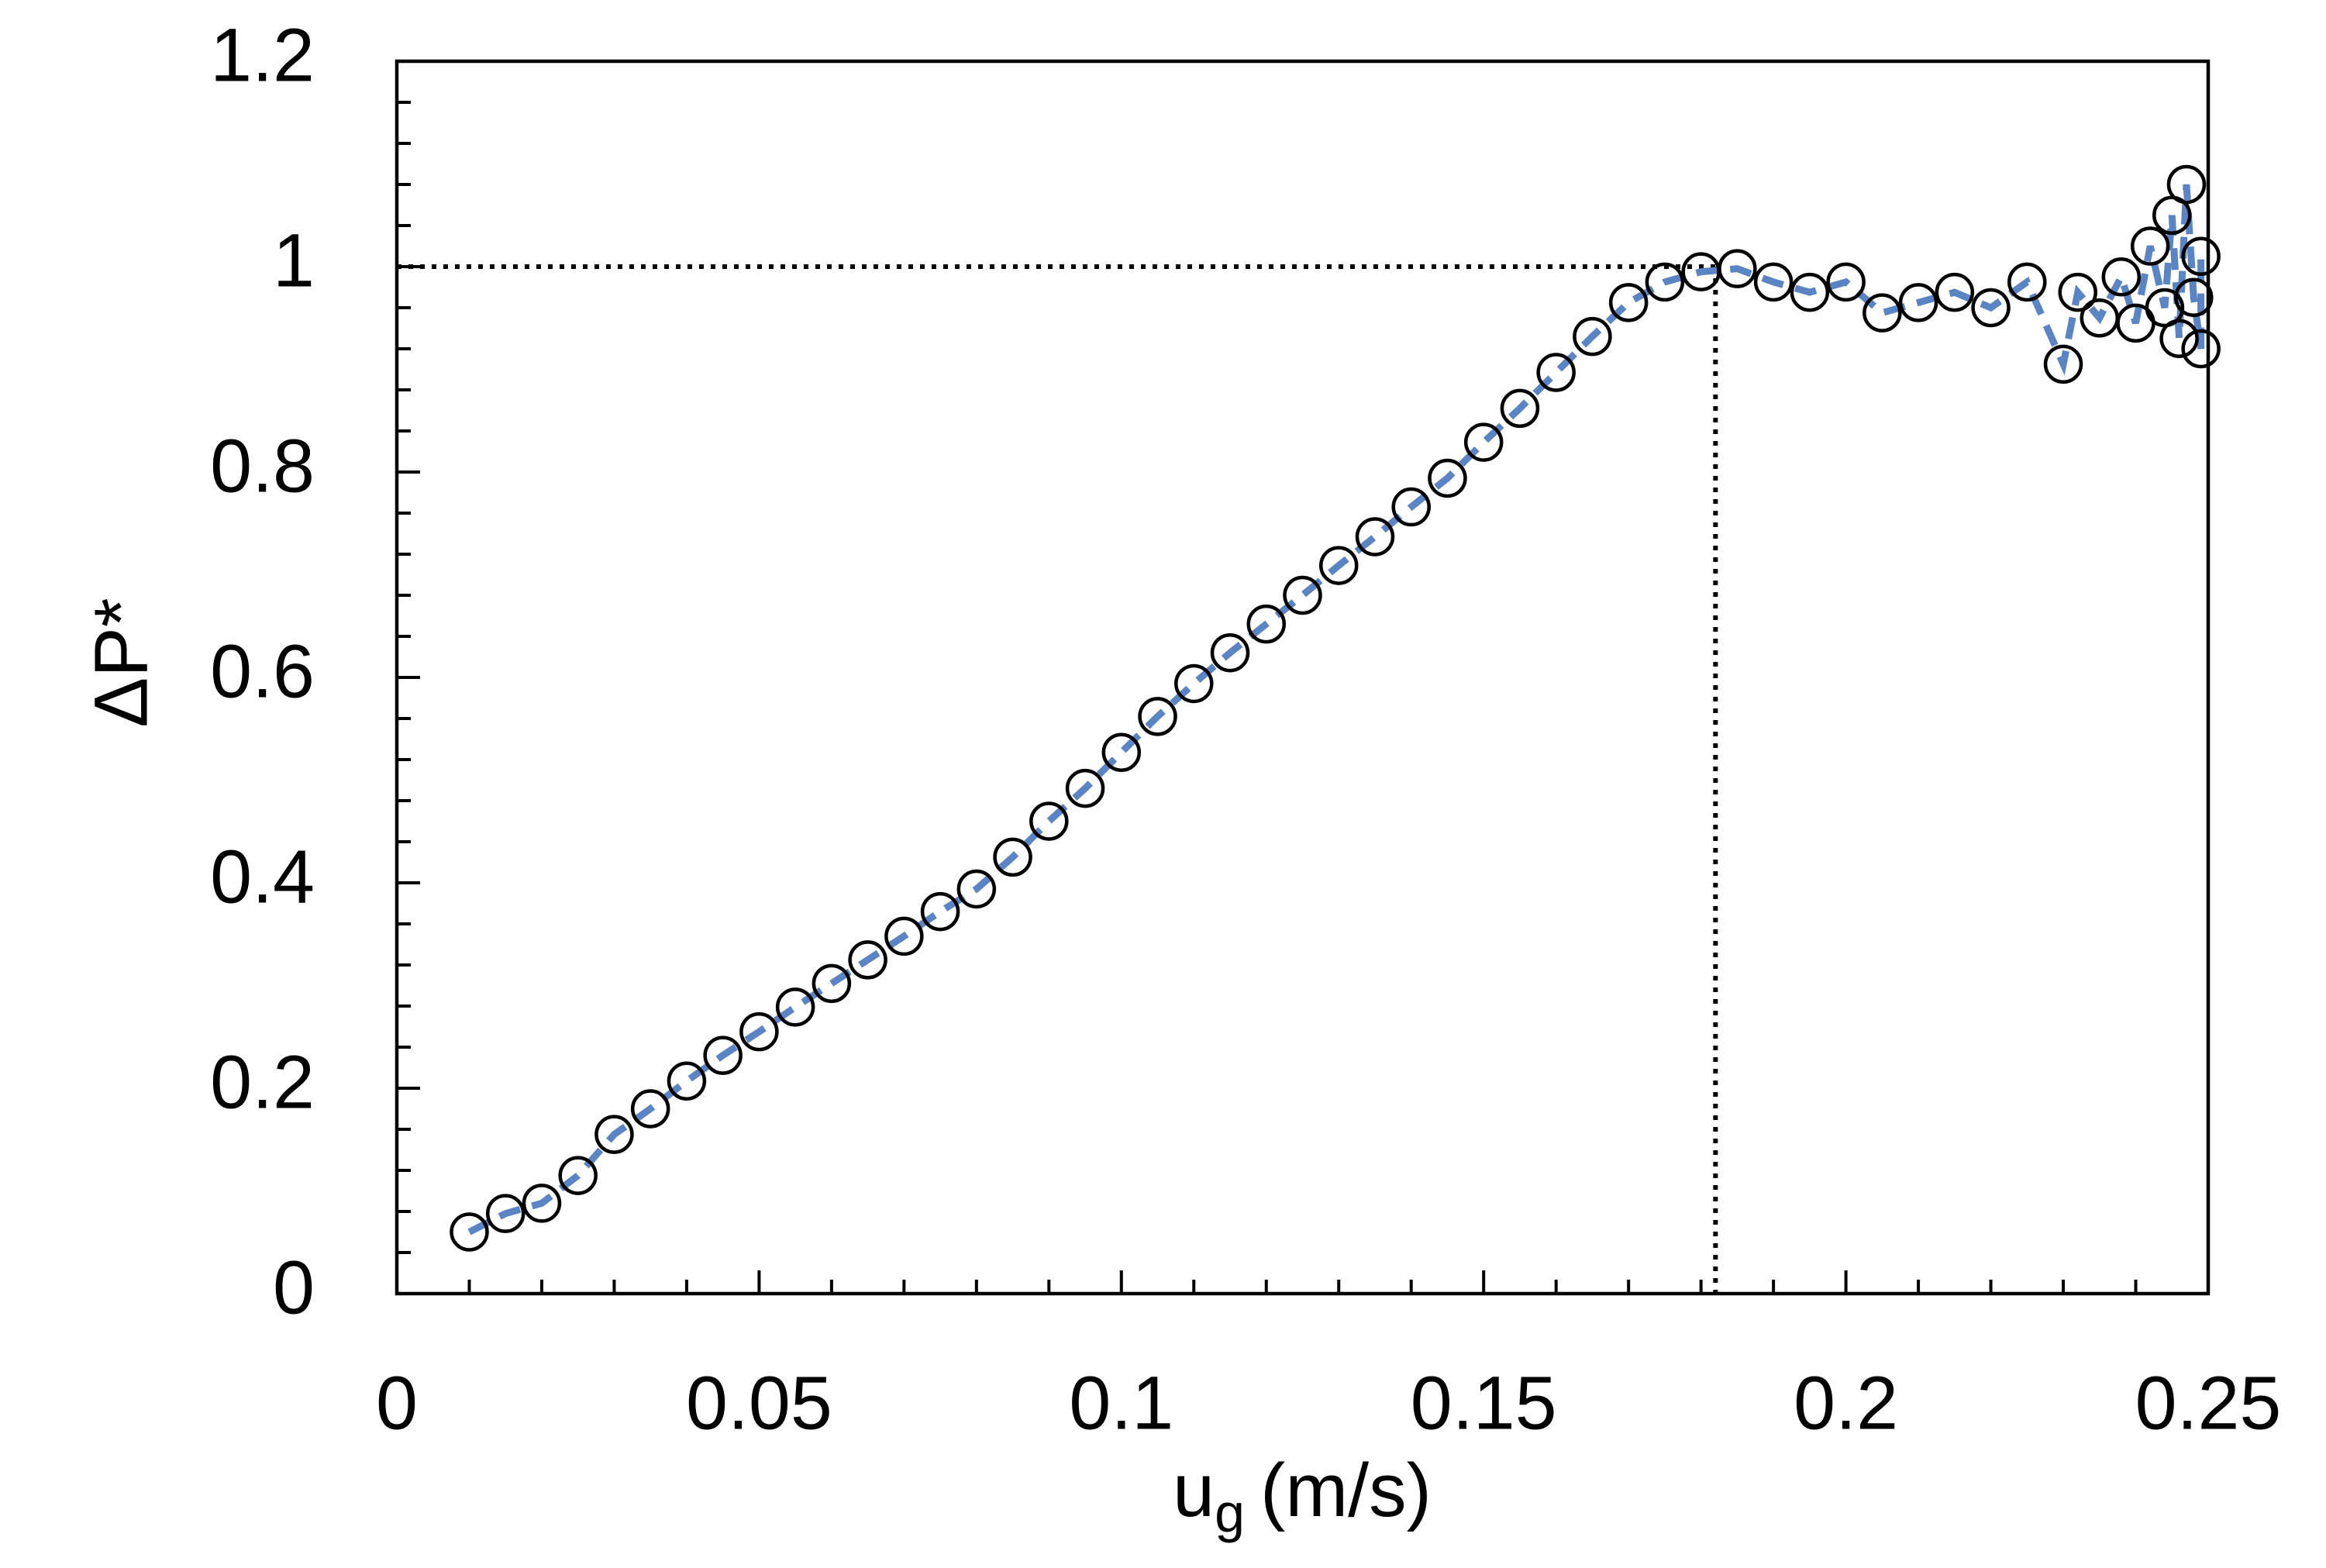 The image size is (2326, 1568). I want to click on x-tick-label: 0, so click(397, 1403).